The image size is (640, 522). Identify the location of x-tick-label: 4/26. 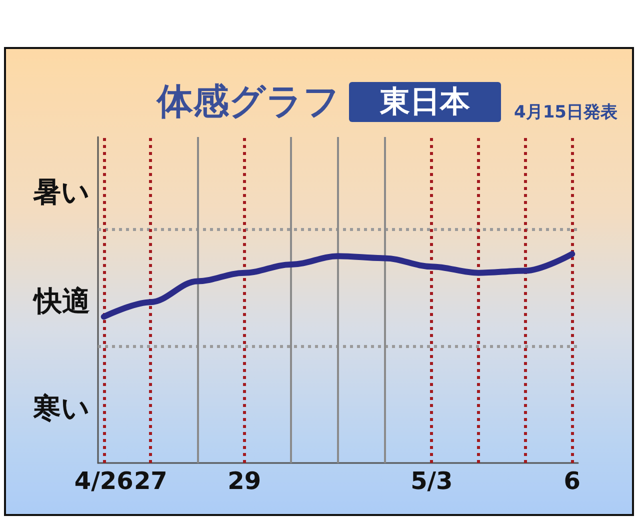
(104, 481).